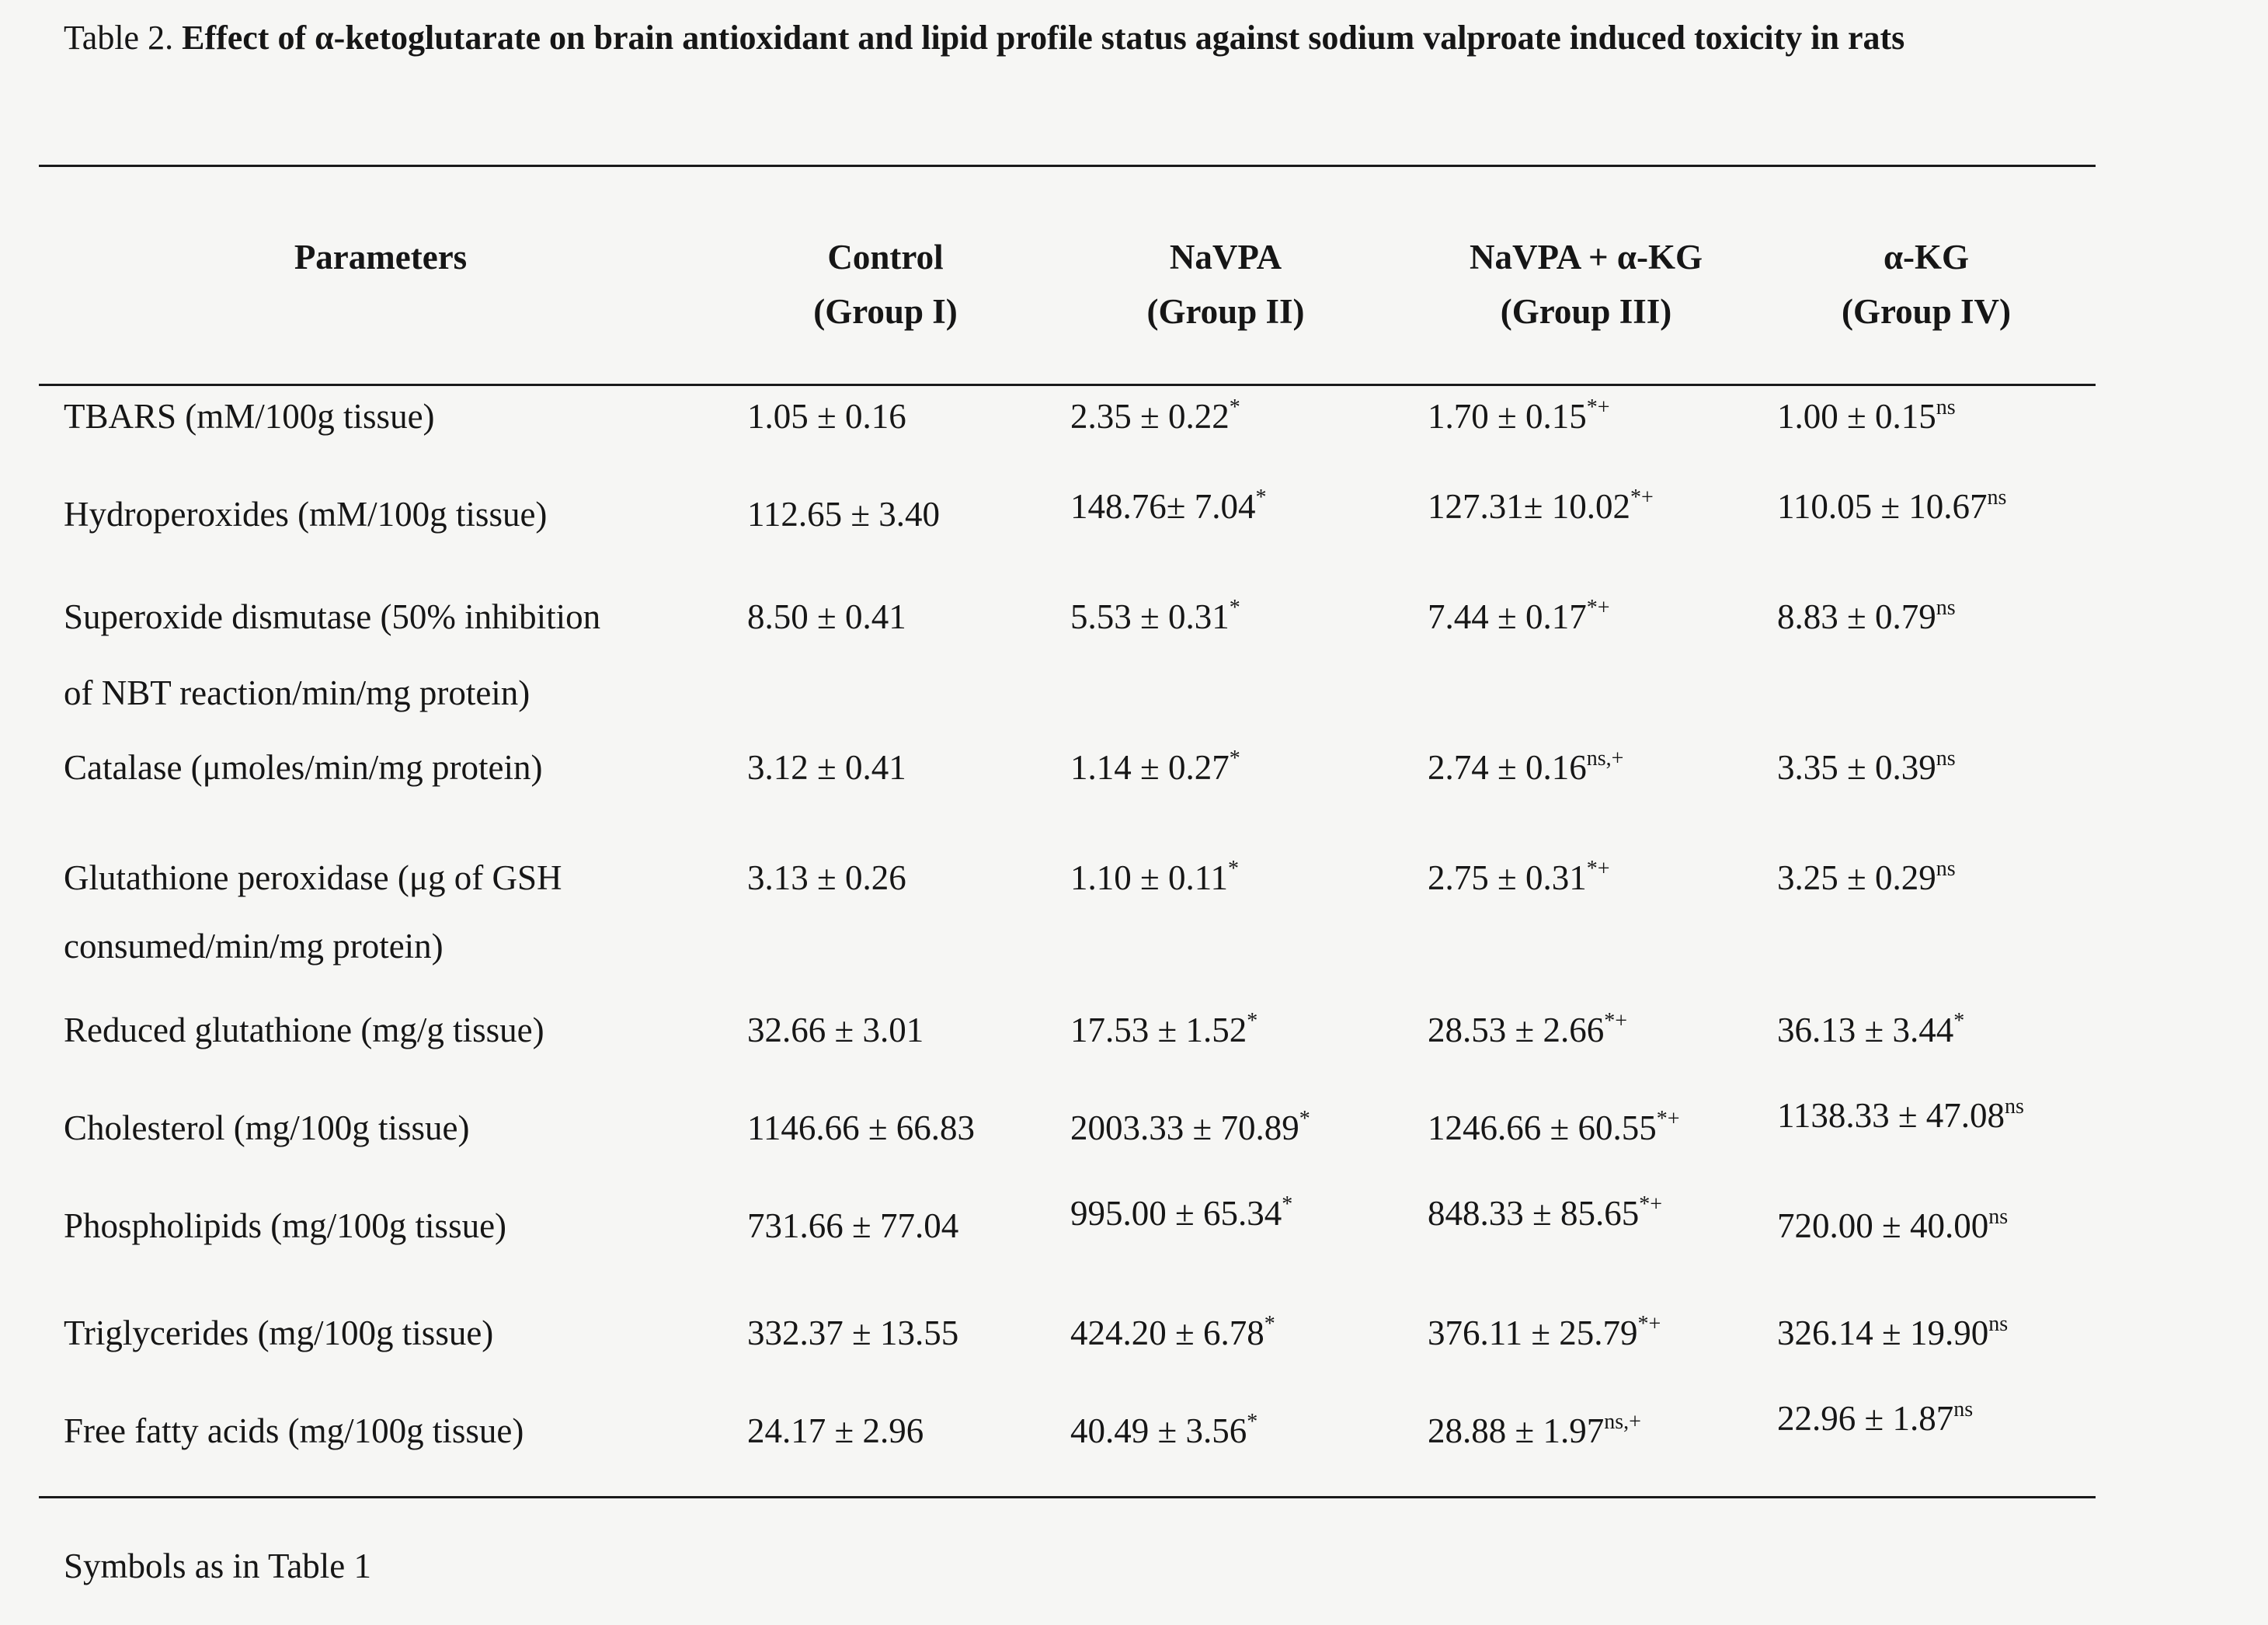  I want to click on row-parameter-label: Phospholipids (mg/100g tissue), so click(285, 1226).